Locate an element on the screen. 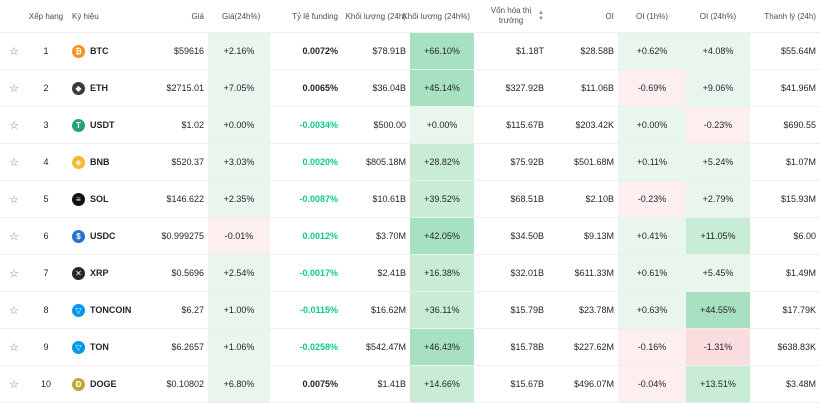 Image resolution: width=820 pixels, height=403 pixels. header-mcap: Vốn hóa thị trường ▲ ▼ is located at coordinates (515, 16).